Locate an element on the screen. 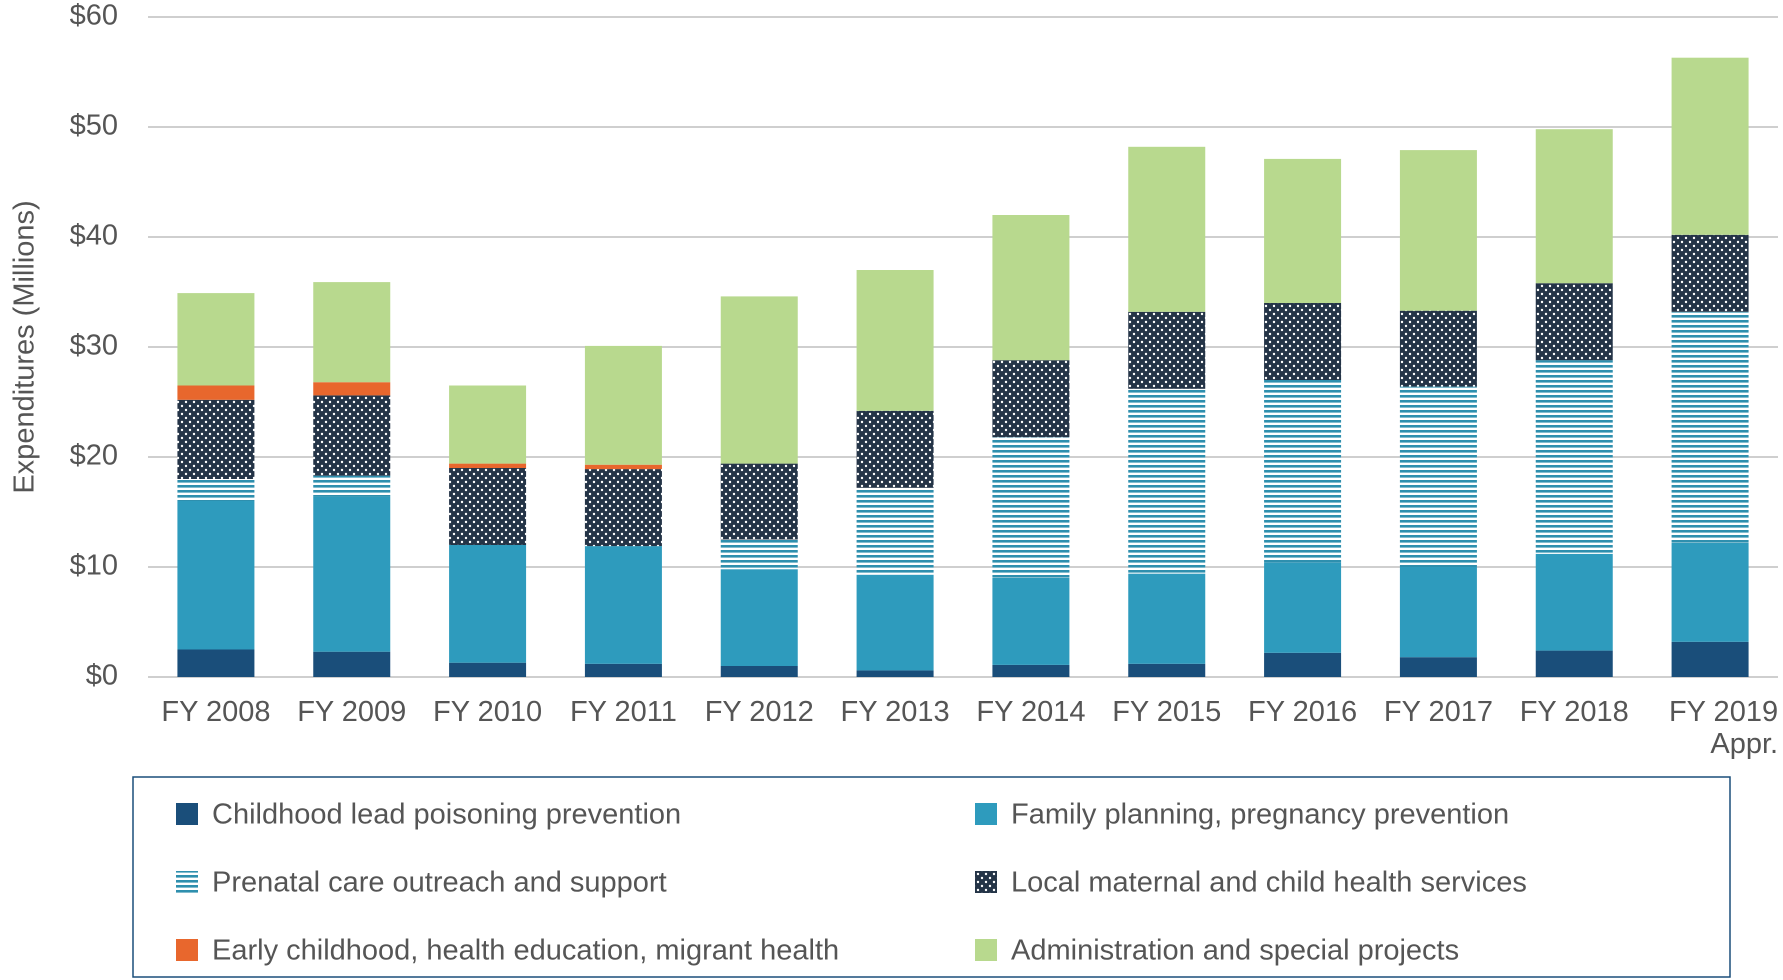 Image resolution: width=1783 pixels, height=980 pixels. x-tick-label: FY 2017 is located at coordinates (1438, 712).